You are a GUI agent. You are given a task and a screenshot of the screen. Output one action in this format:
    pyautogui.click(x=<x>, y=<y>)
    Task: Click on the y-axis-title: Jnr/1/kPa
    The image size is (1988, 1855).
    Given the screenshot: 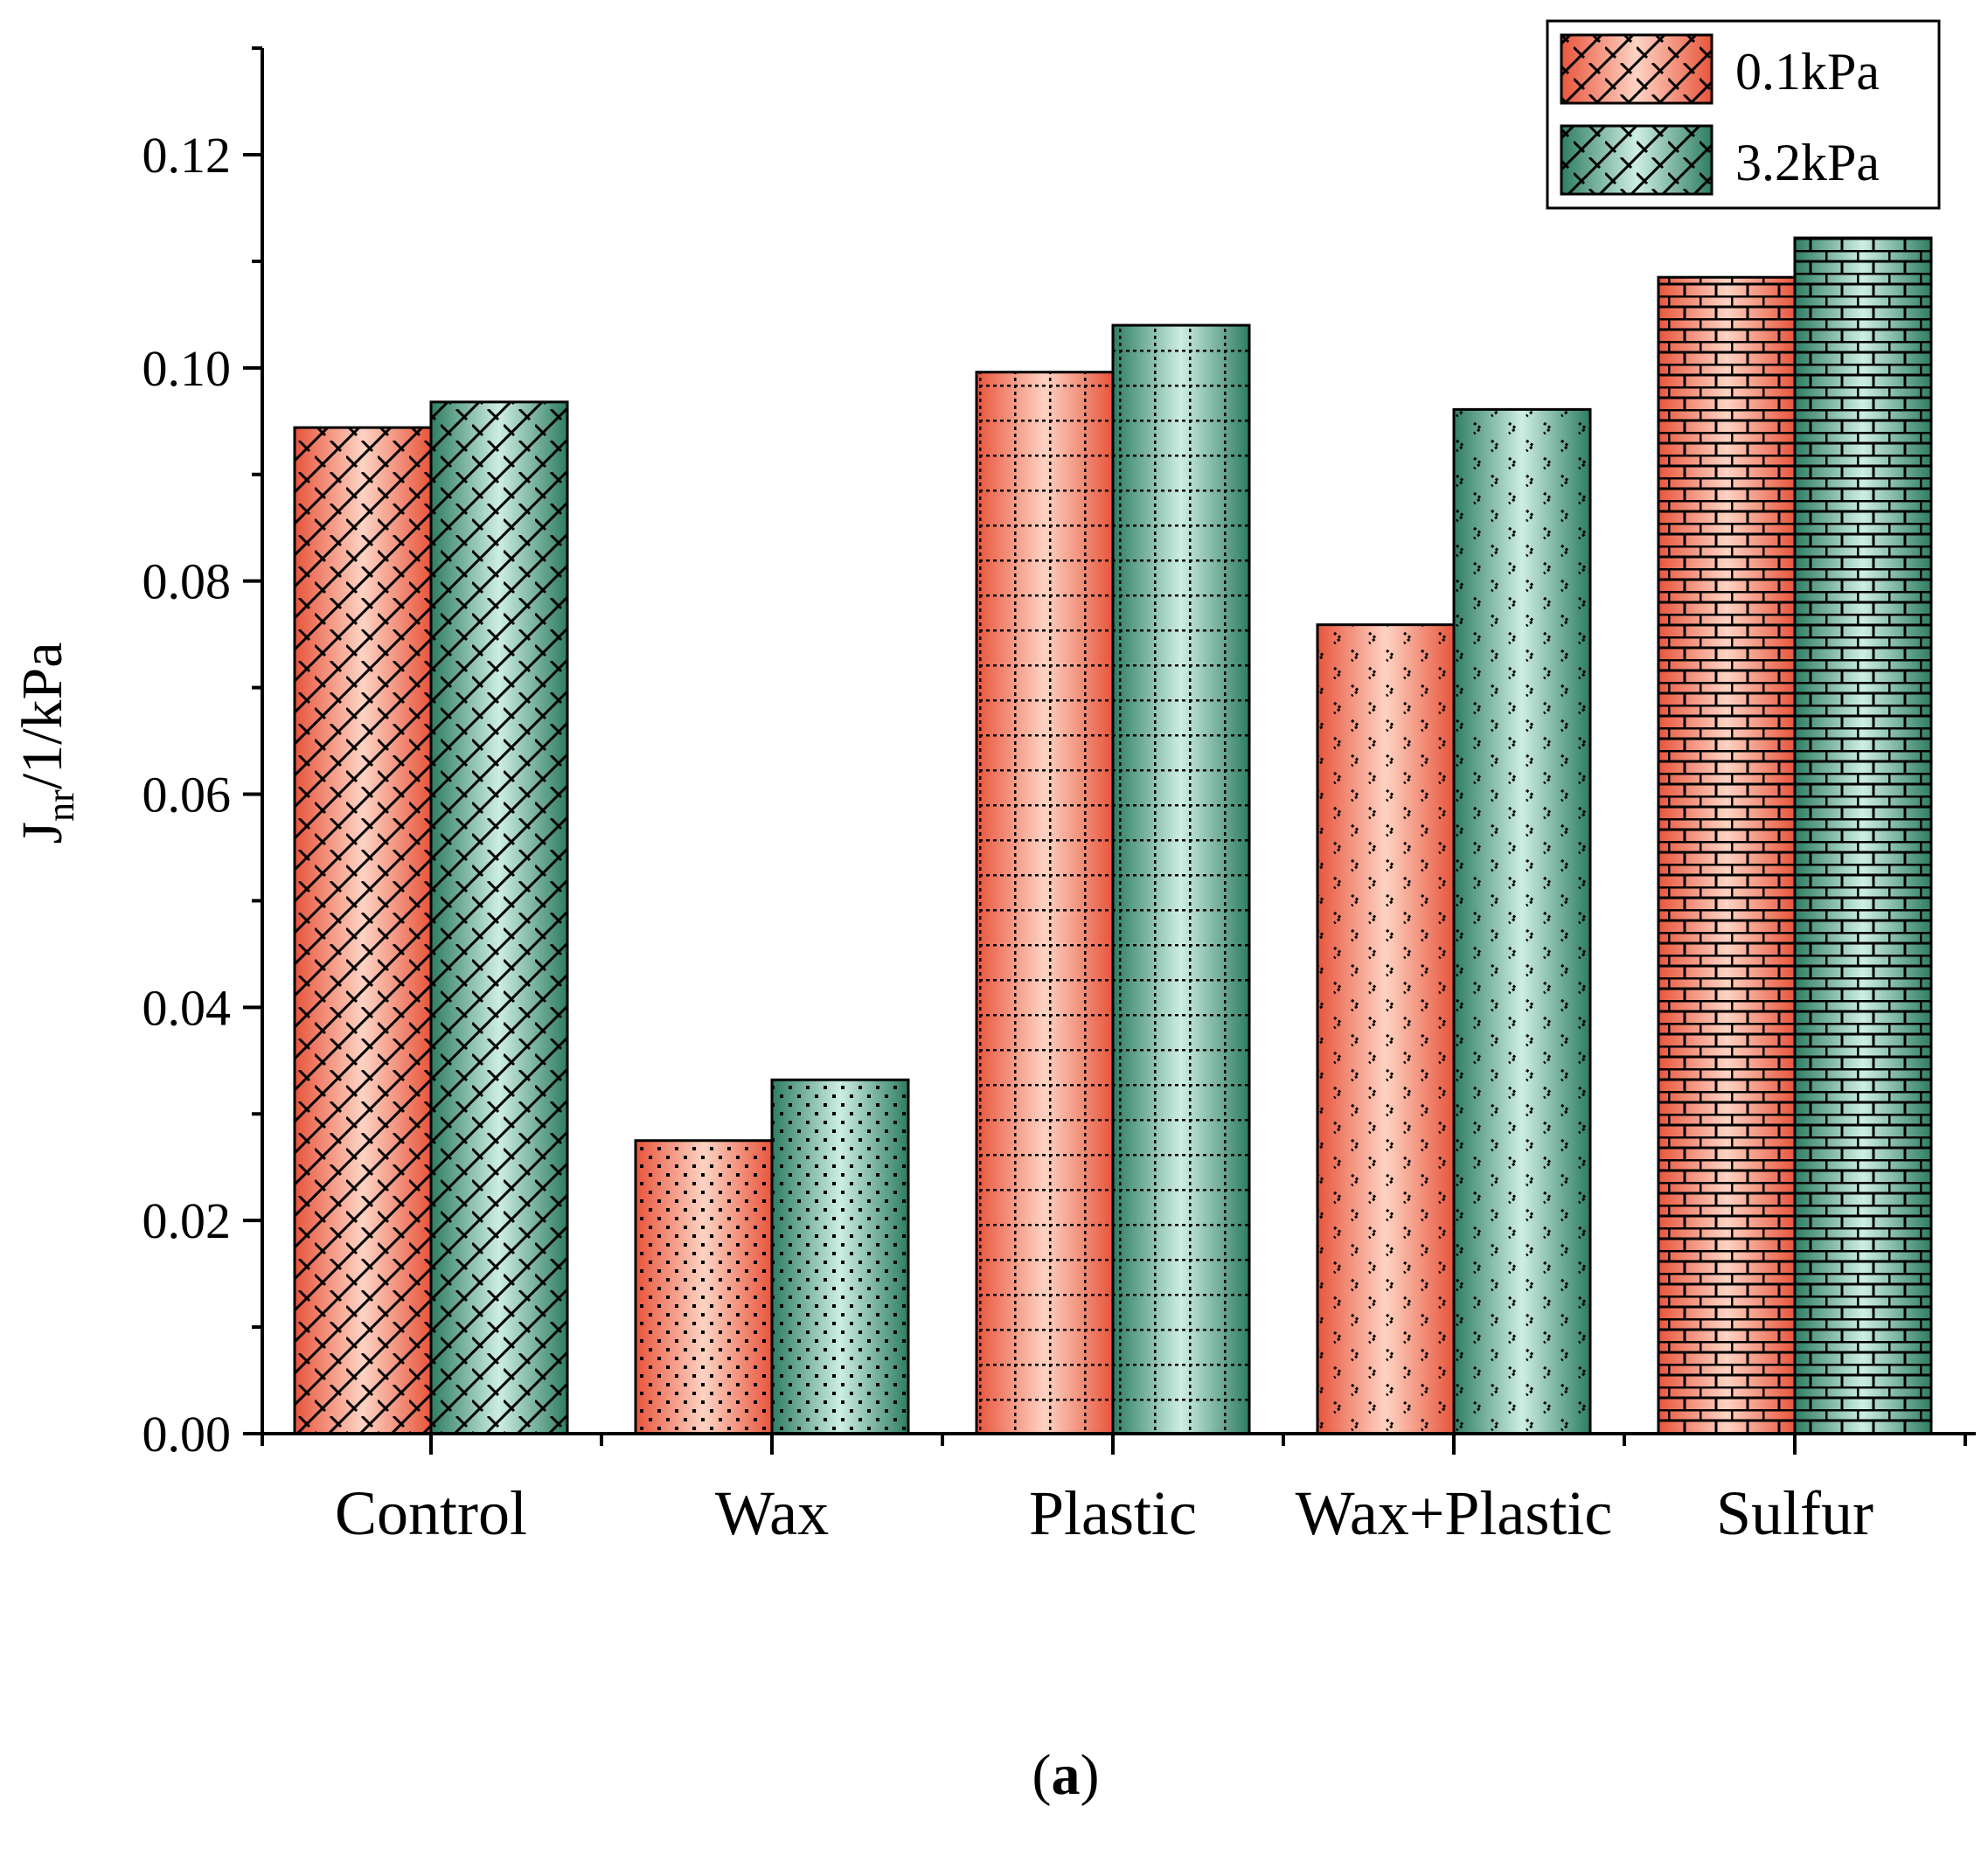 What is the action you would take?
    pyautogui.click(x=46, y=743)
    